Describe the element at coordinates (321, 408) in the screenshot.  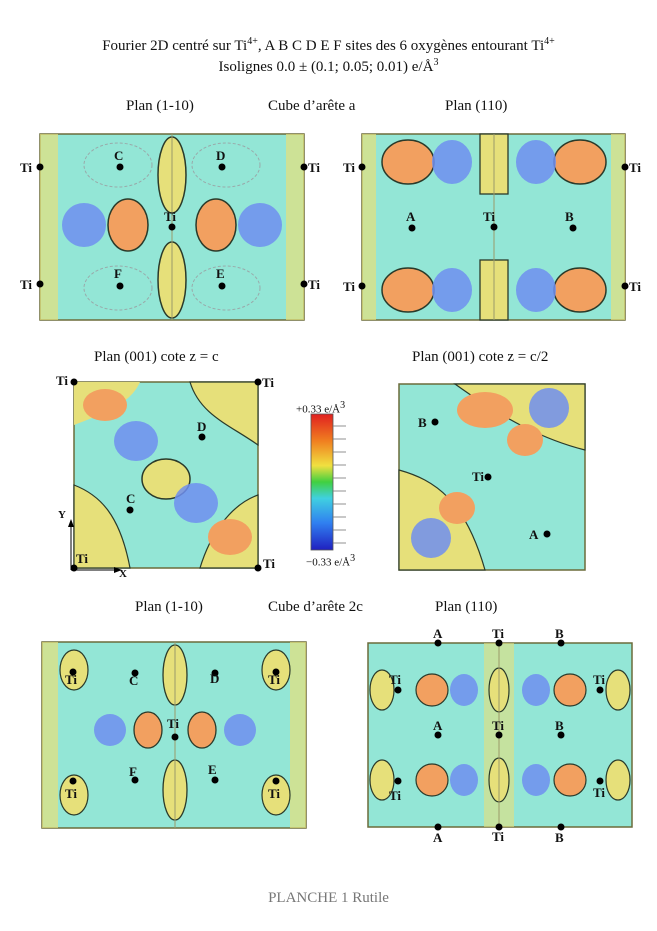
I see `colorbar-max-label: +0.33 e/Å3` at that location.